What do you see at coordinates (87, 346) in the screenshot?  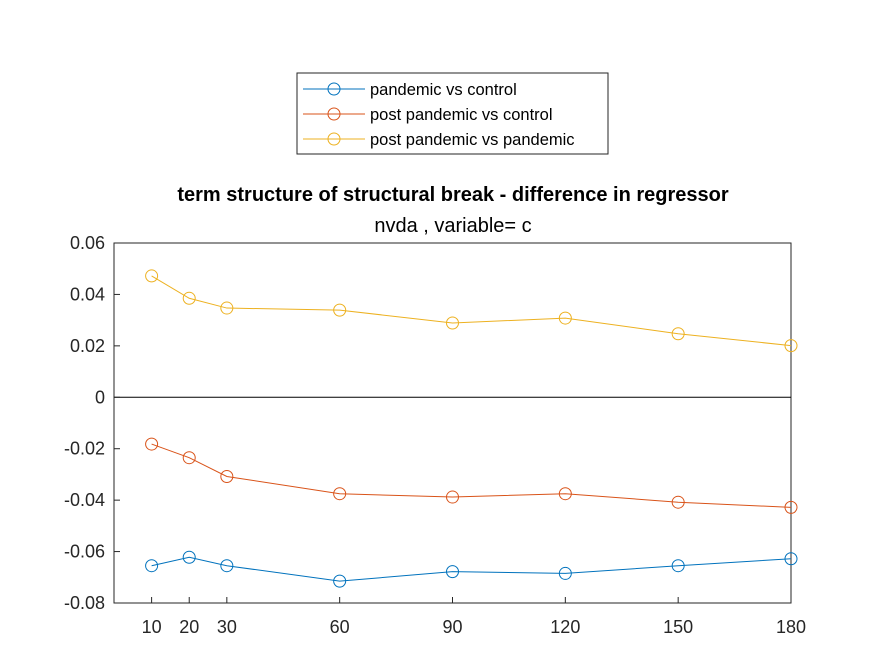 I see `y-tick-label: 0.02` at bounding box center [87, 346].